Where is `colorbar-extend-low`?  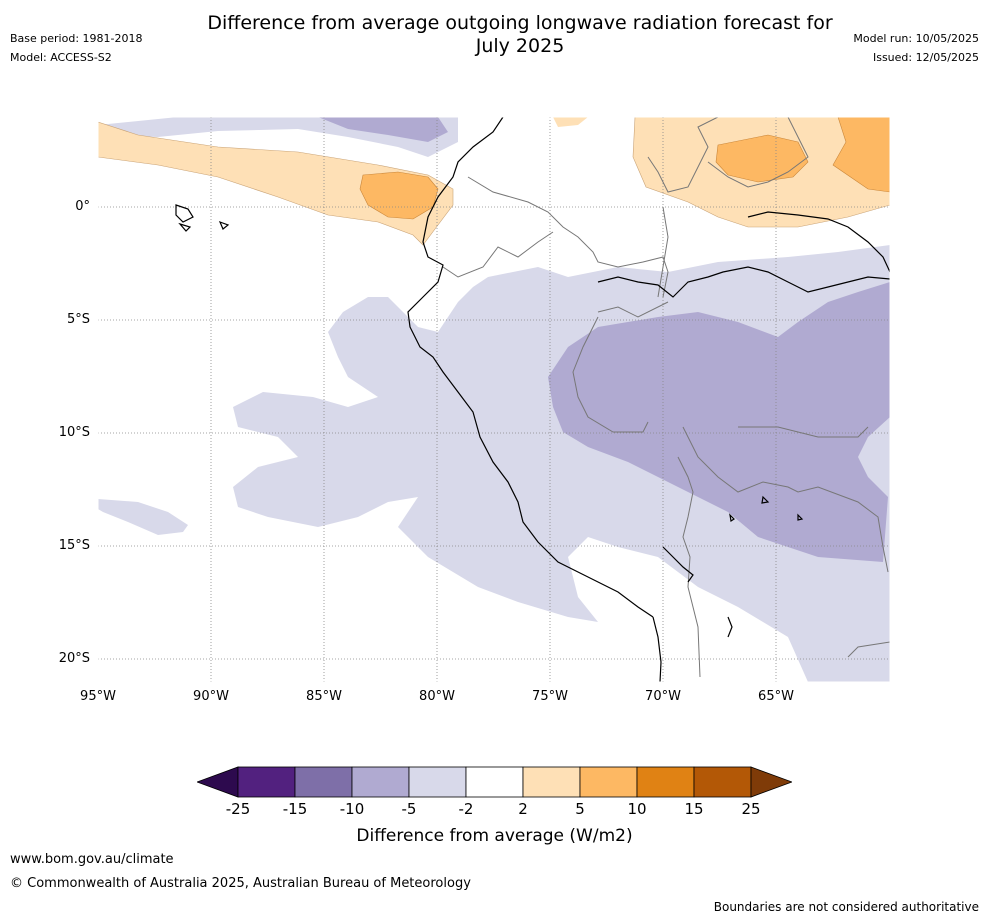 colorbar-extend-low is located at coordinates (218, 782).